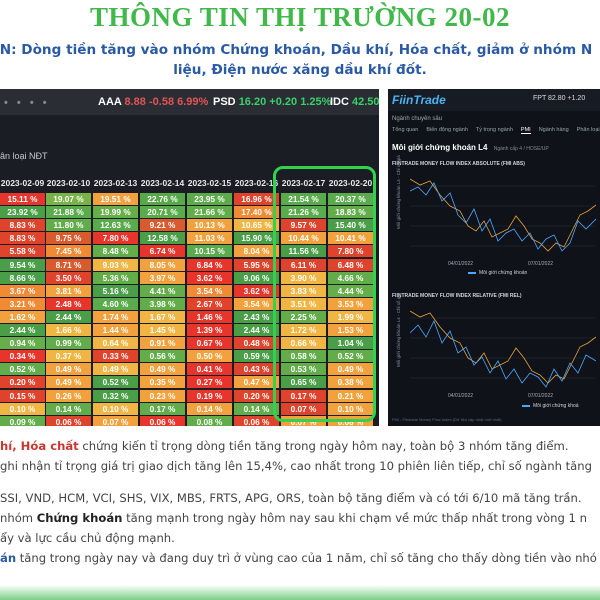 The width and height of the screenshot is (600, 600). Describe the element at coordinates (22, 395) in the screenshot. I see `heatmap-cell: 0.15 %` at that location.